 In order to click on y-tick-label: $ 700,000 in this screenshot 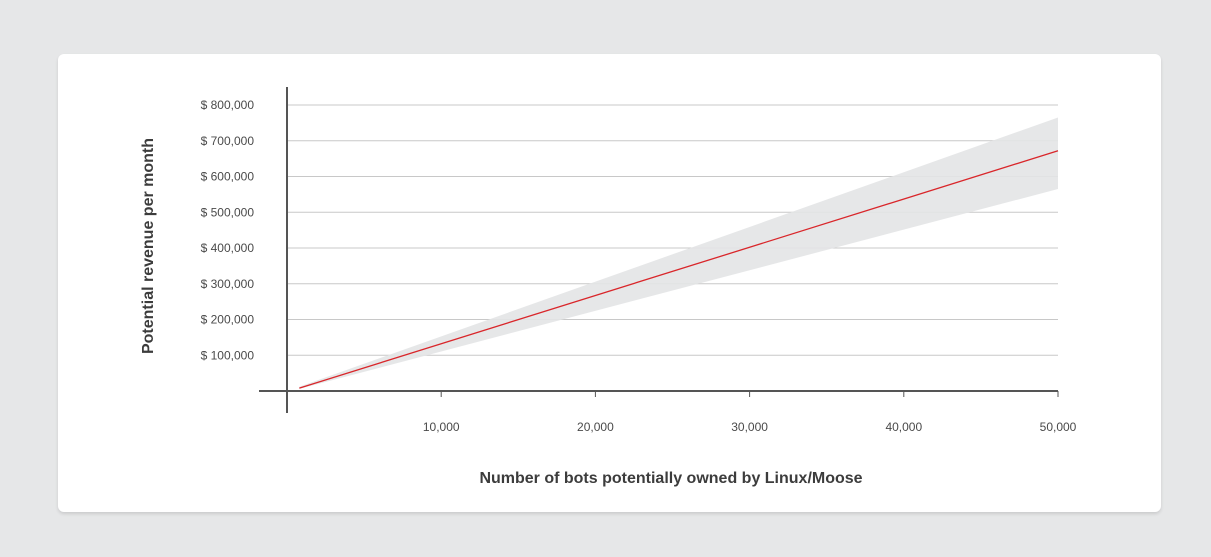, I will do `click(228, 141)`.